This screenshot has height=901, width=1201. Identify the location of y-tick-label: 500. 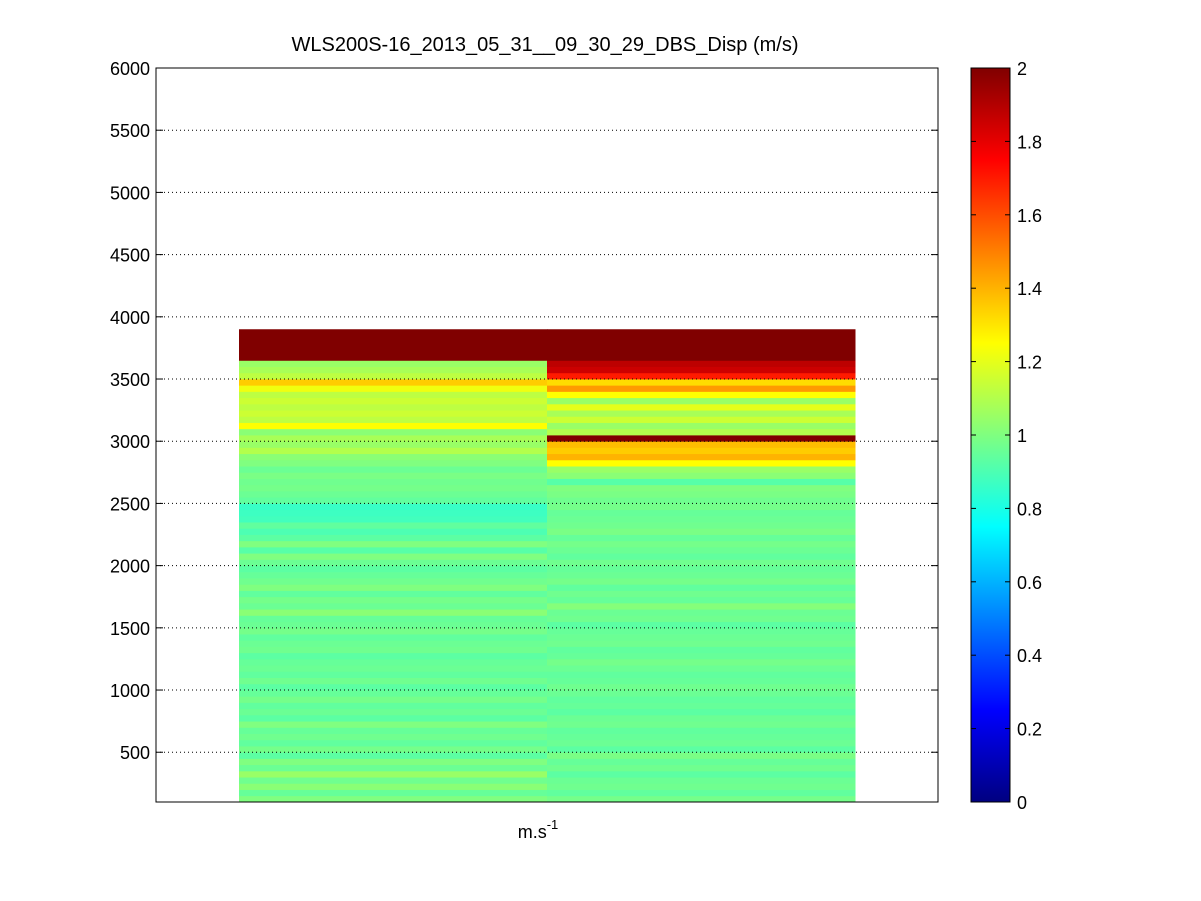
(135, 753).